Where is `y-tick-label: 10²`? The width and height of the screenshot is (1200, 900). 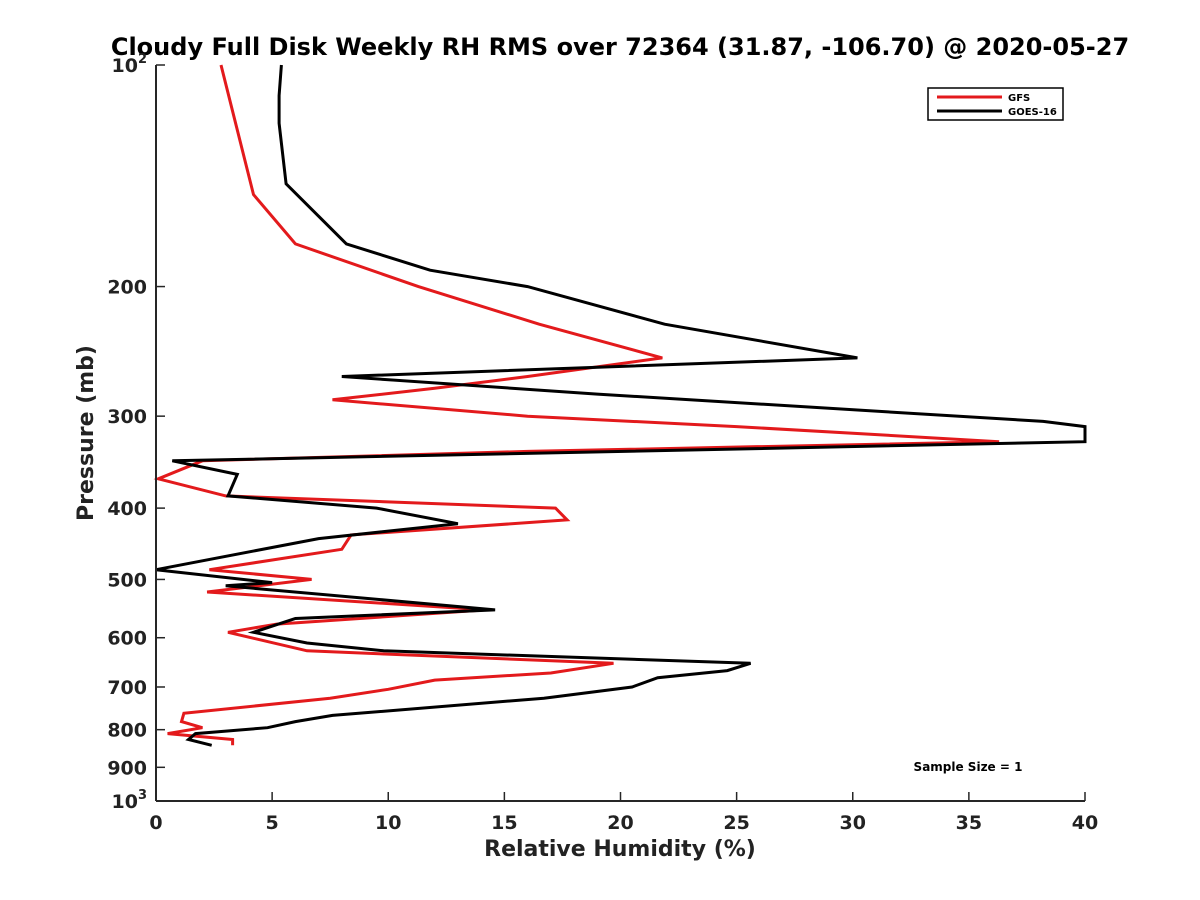 y-tick-label: 10² is located at coordinates (130, 64).